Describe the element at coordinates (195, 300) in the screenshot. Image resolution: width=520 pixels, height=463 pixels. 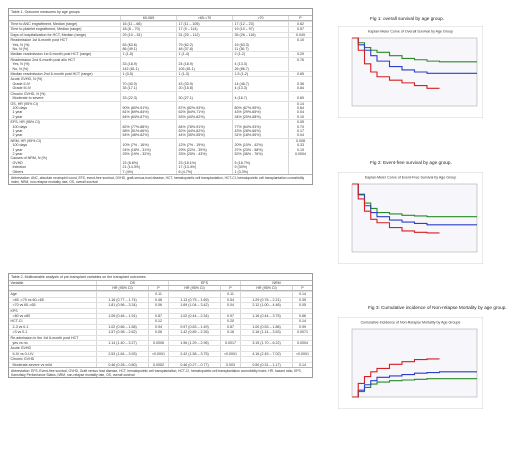
I see `table2-cell: 1.13 (0.75 – 1.69)` at that location.